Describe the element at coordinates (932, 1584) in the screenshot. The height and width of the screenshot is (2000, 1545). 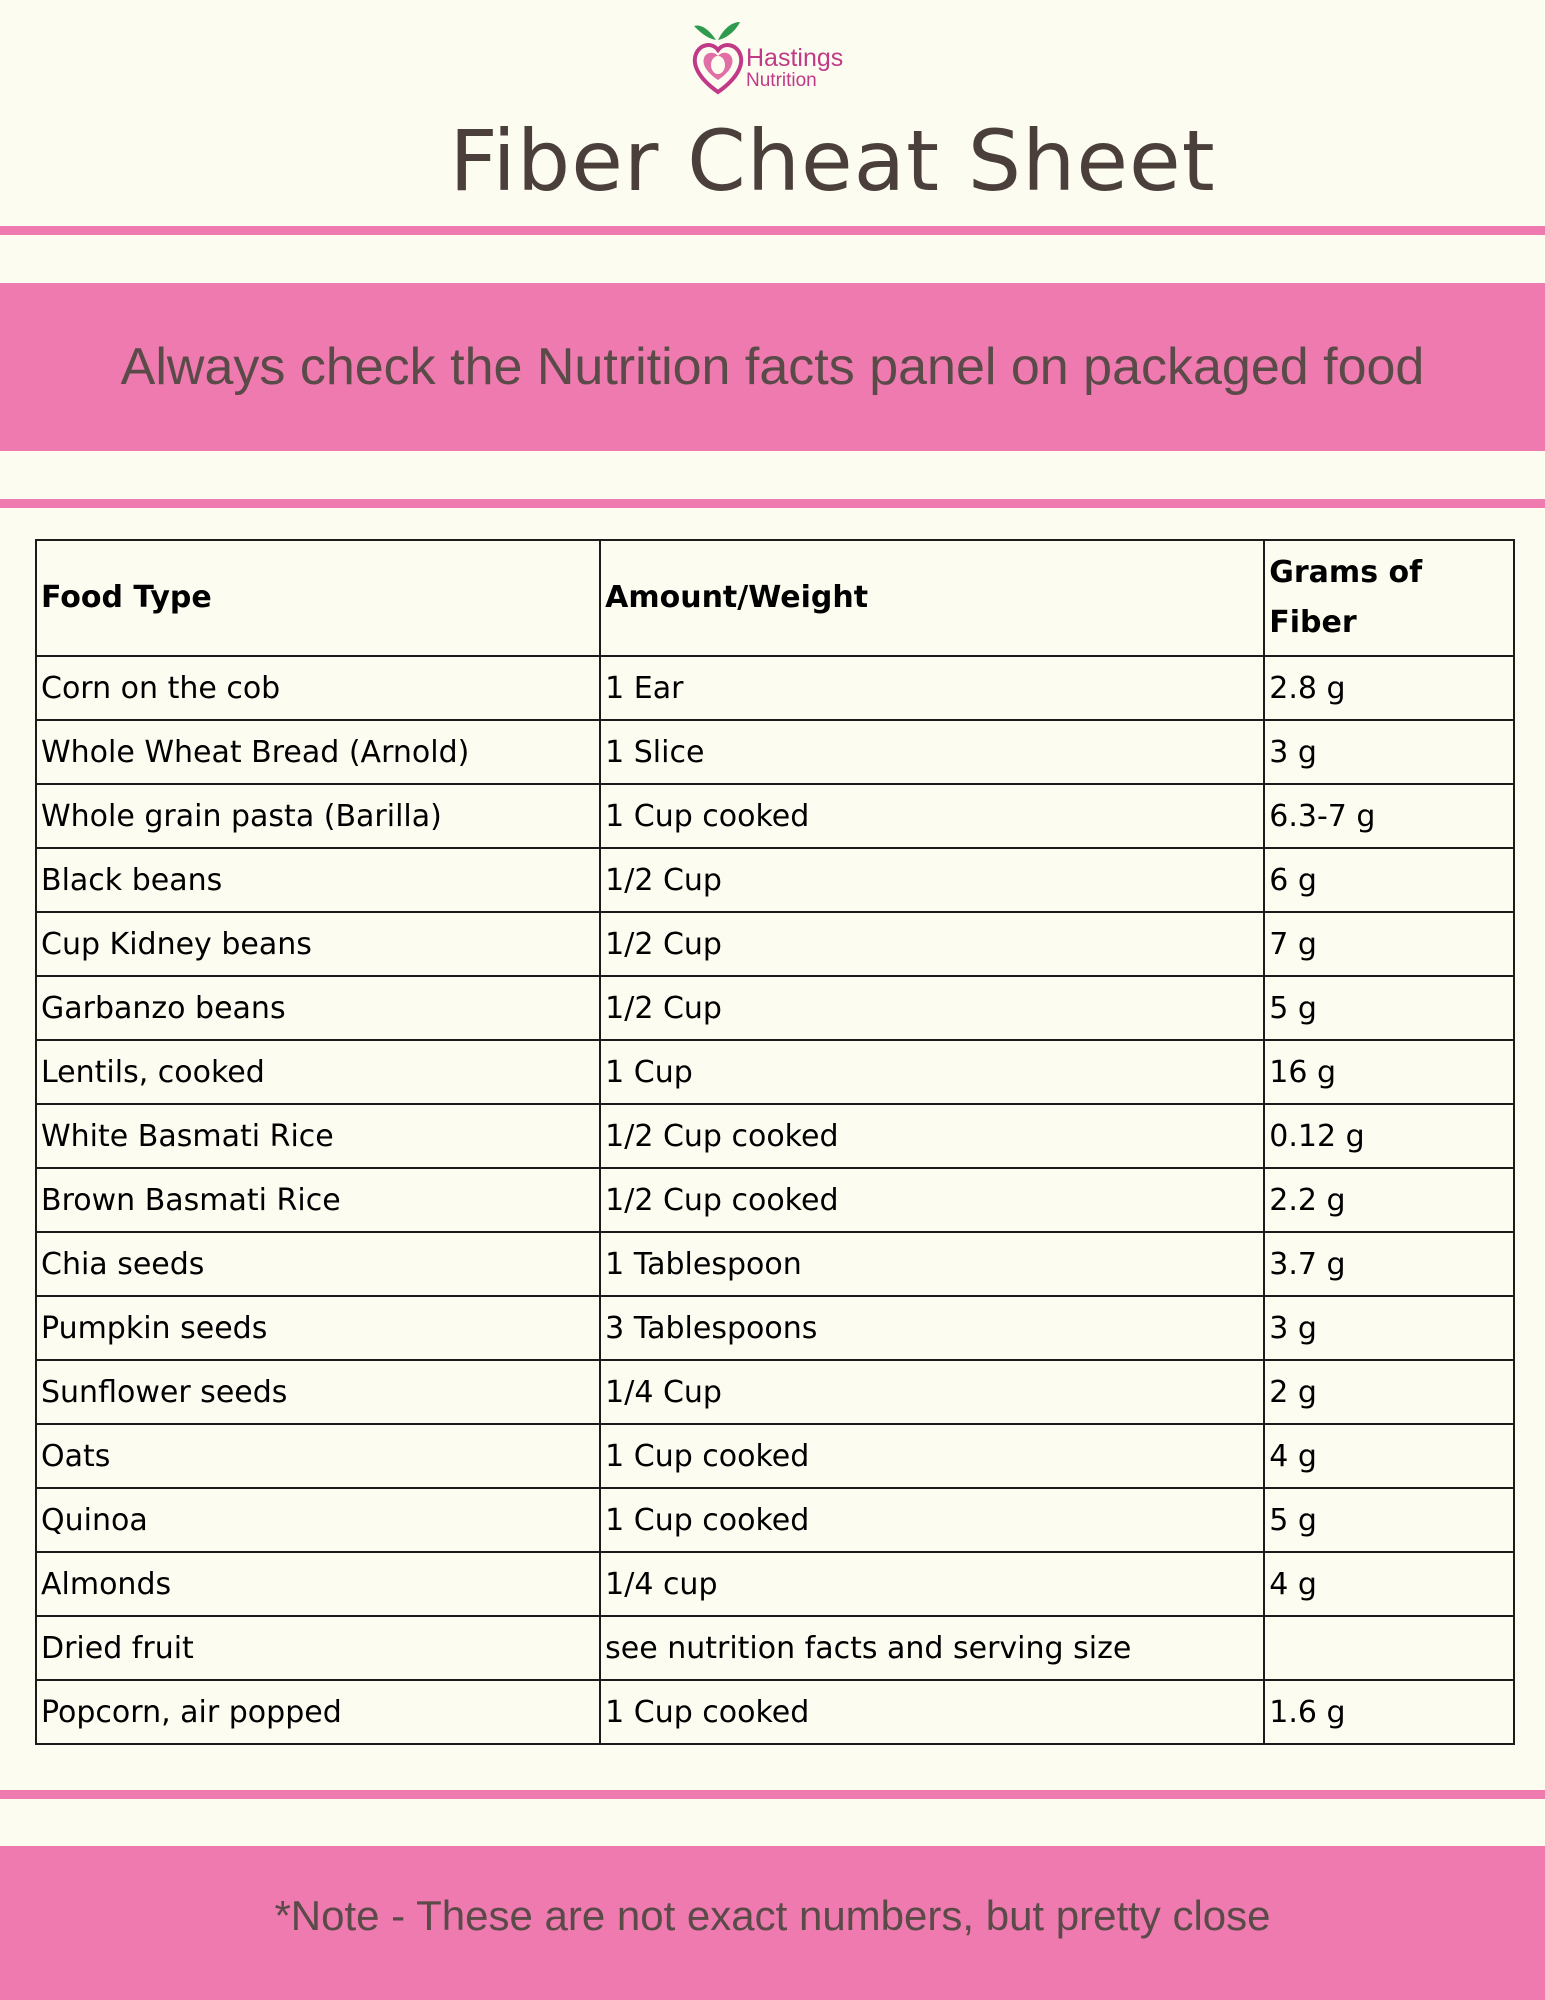
I see `cell-amount: 1/4 cup` at that location.